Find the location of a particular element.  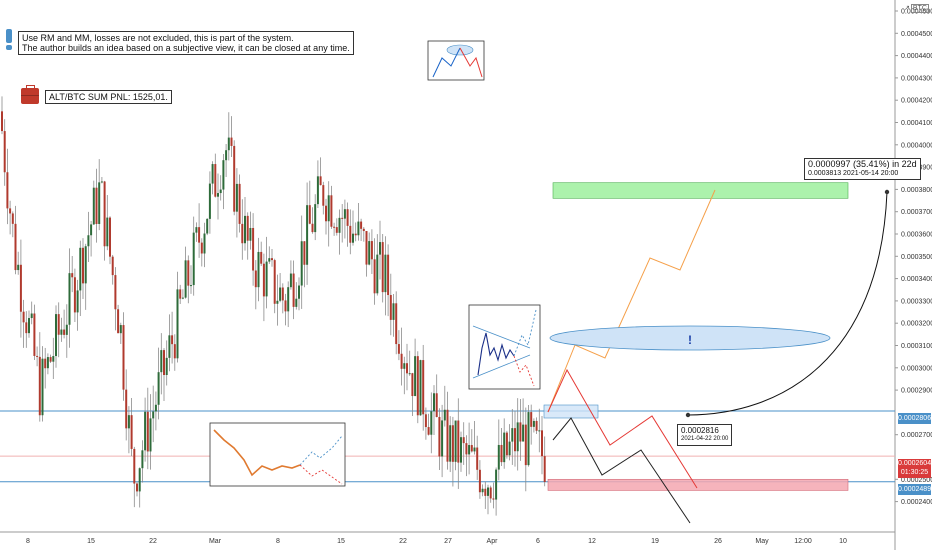

price-tick-label: 0.0004600 is located at coordinates (916, 12).